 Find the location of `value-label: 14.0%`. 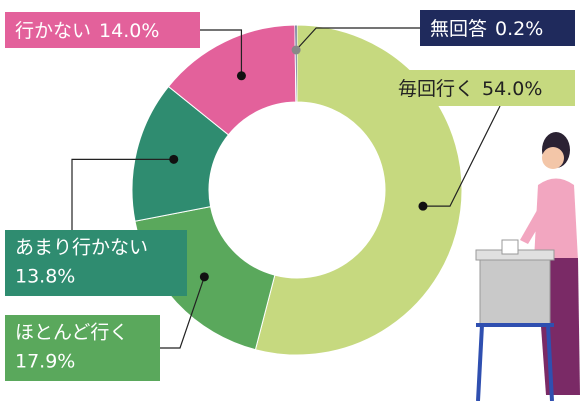

value-label: 14.0% is located at coordinates (129, 31).